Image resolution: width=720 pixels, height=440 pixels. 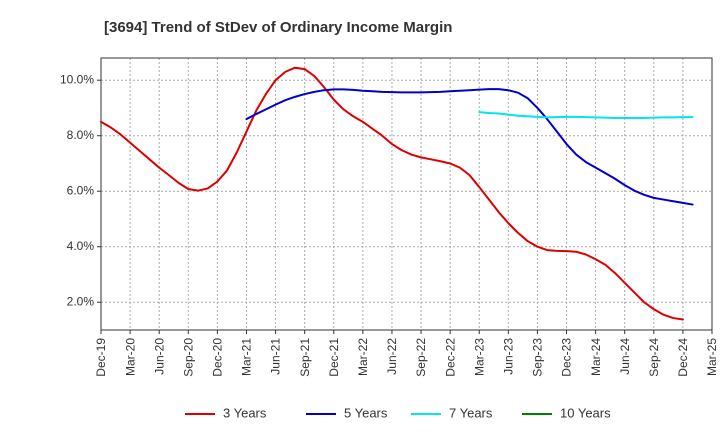 I want to click on x-tick-label: Dec-24, so click(x=683, y=357).